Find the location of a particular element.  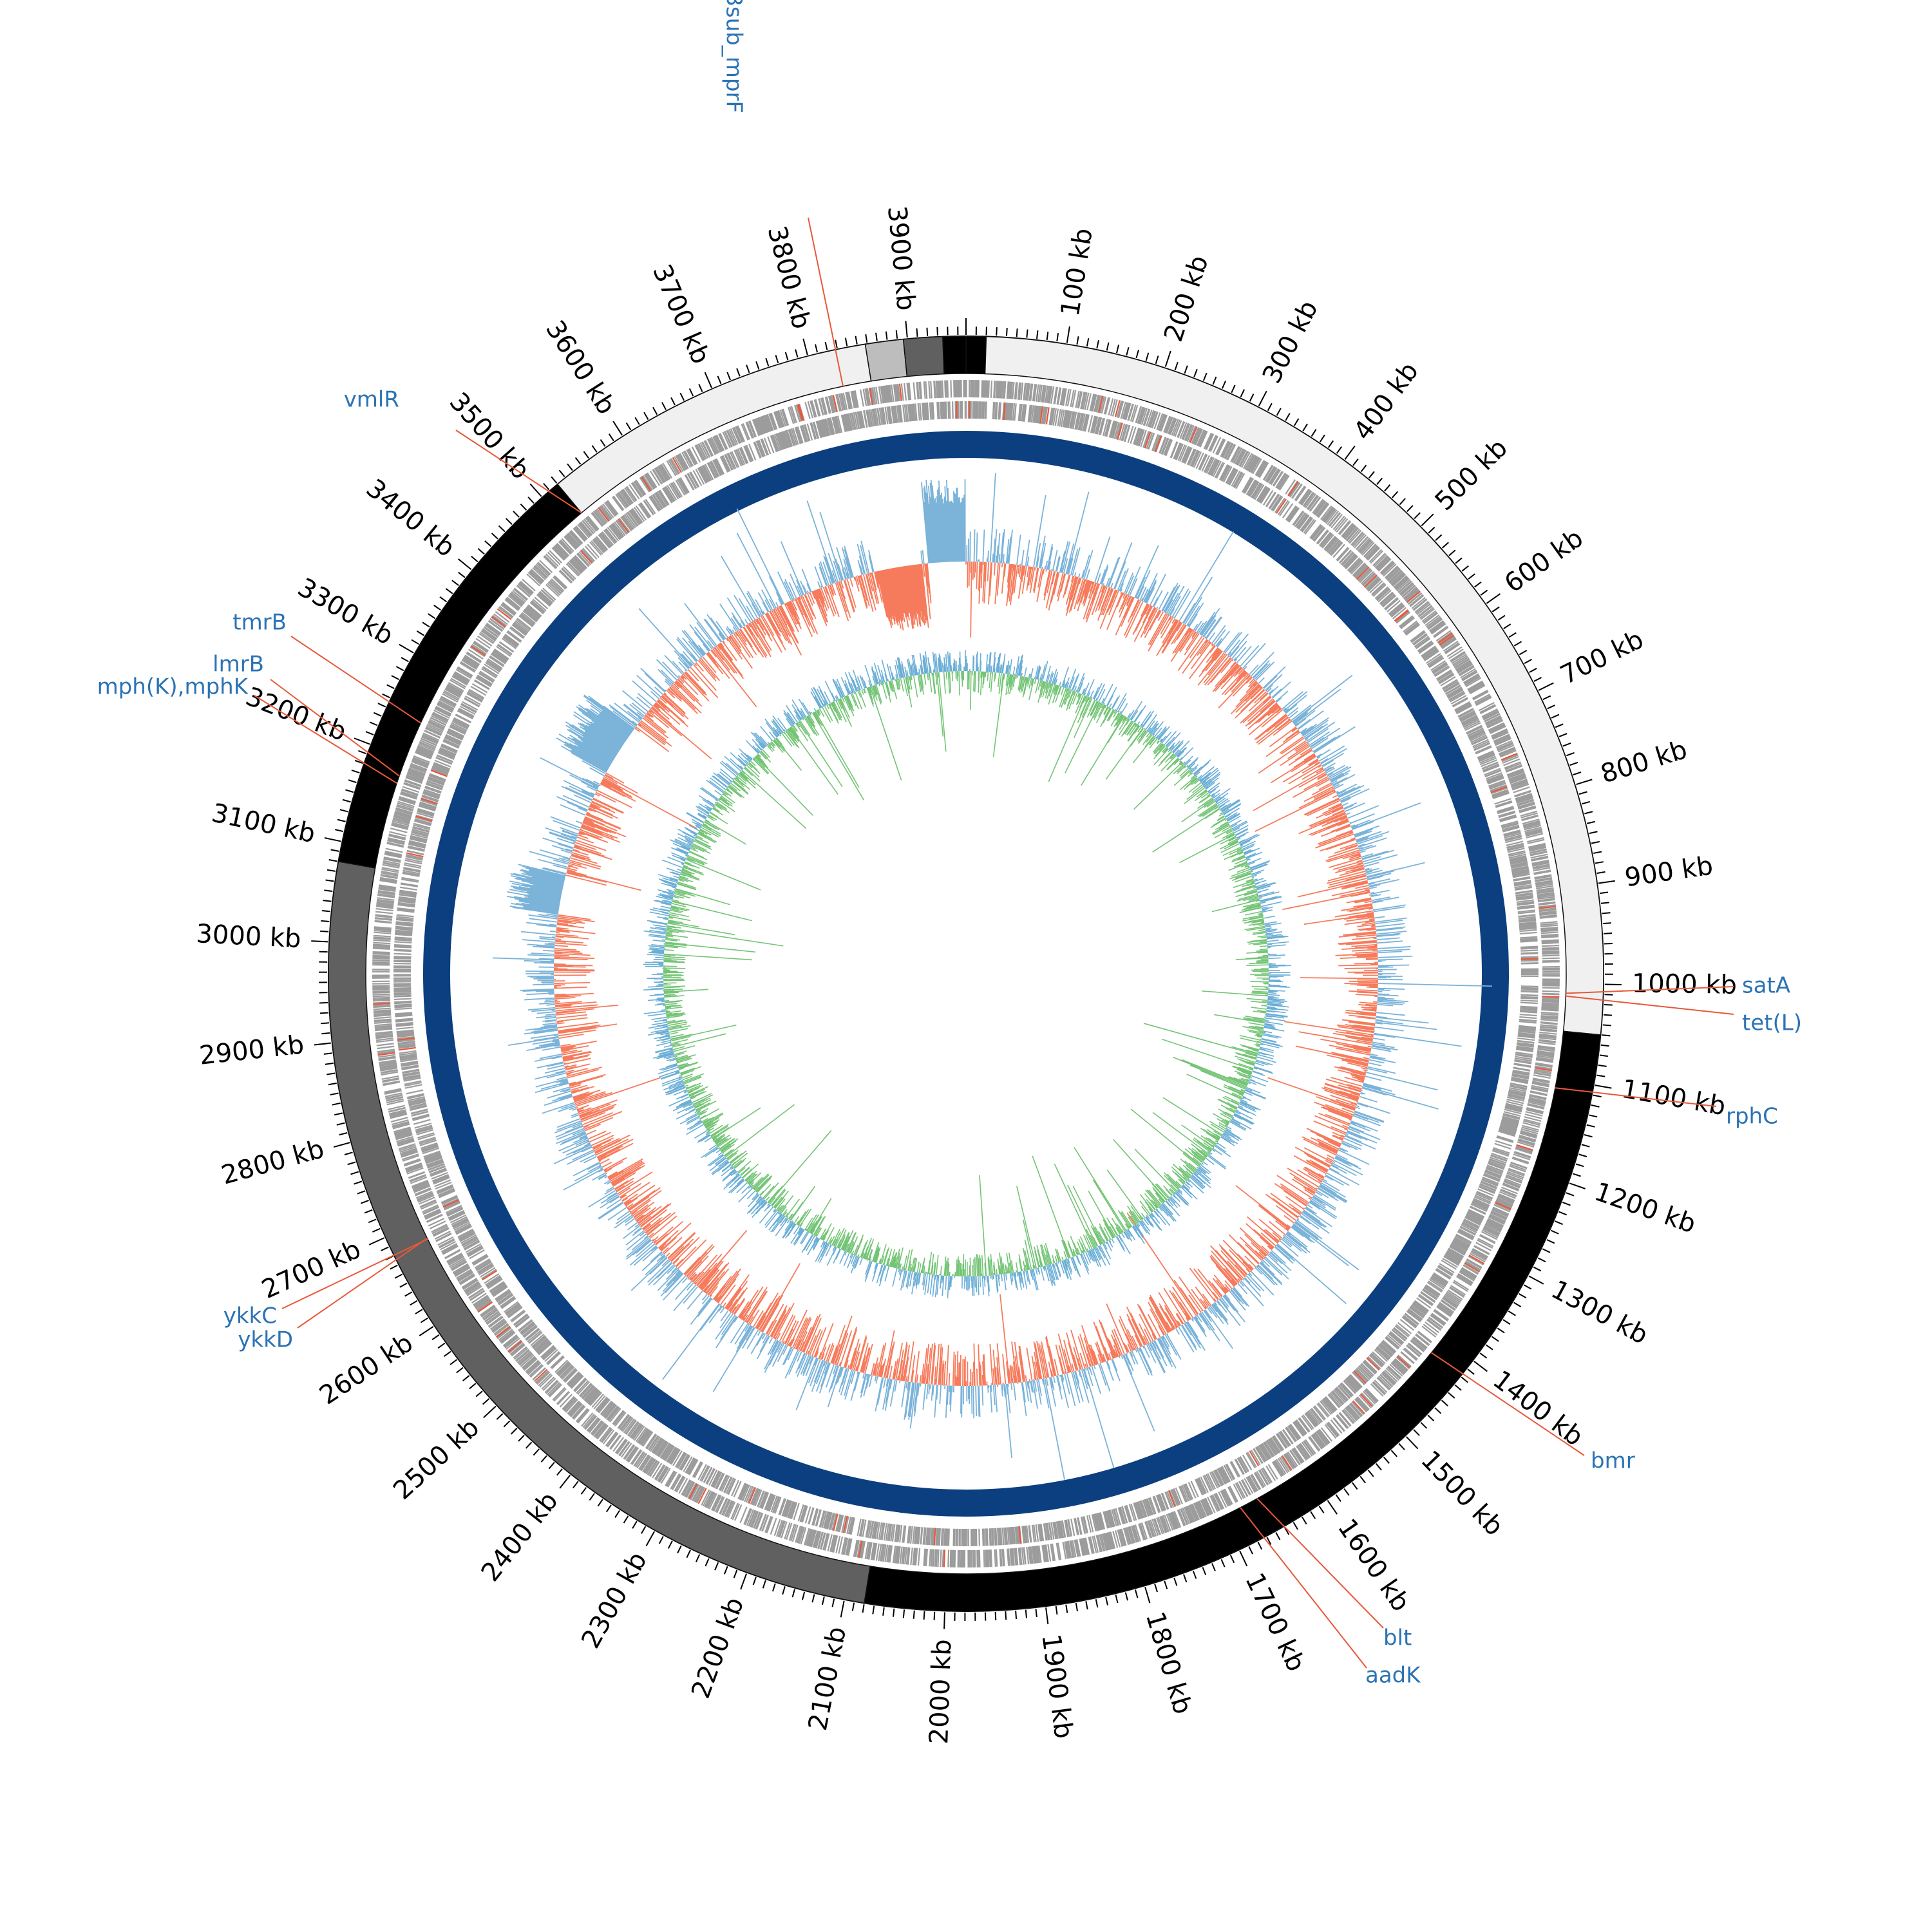

tick-label: 800 kb is located at coordinates (1643, 762).